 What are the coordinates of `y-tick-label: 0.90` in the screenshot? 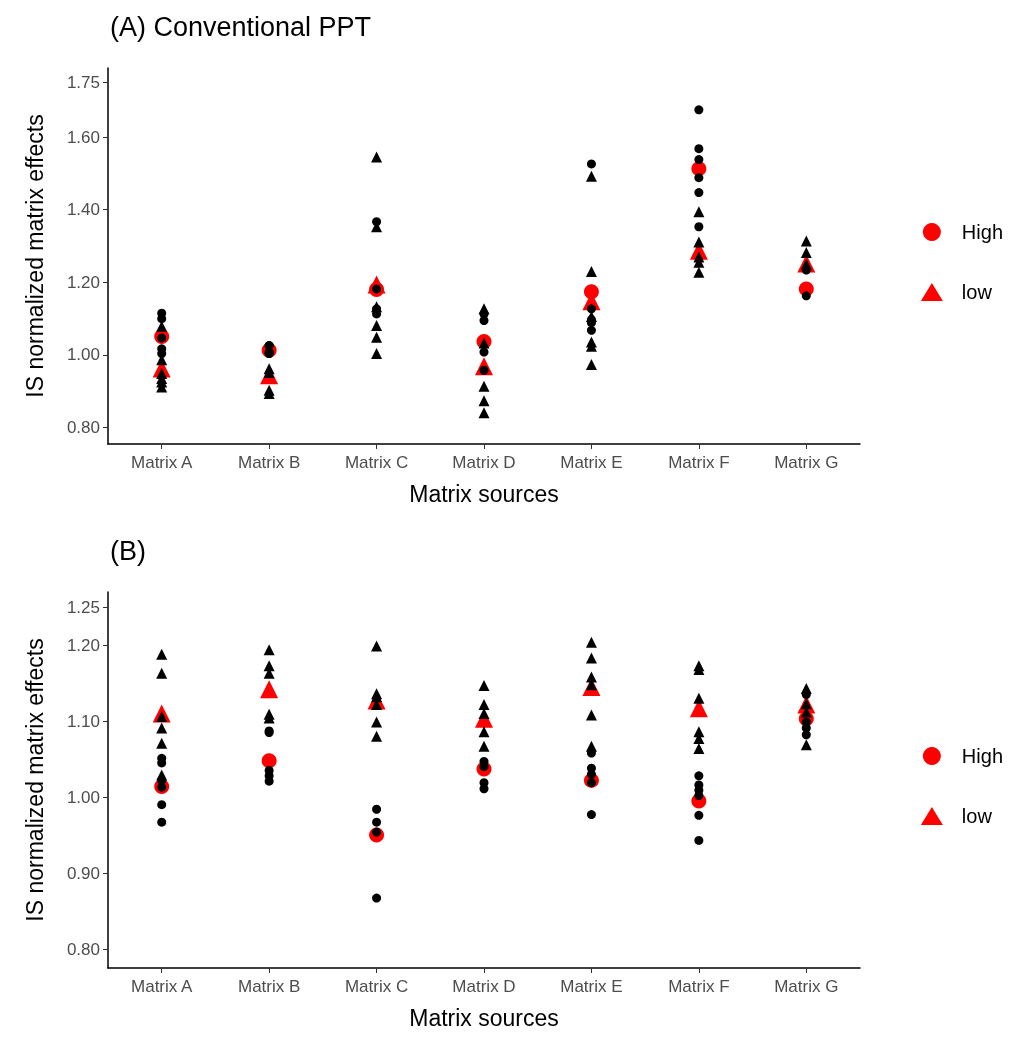 It's located at (83, 873).